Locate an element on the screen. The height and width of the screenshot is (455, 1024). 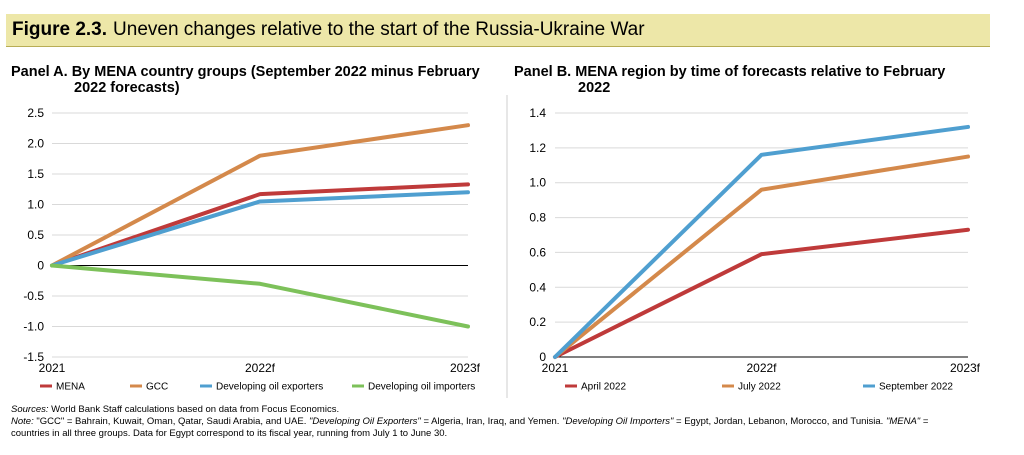
panel-b-ytick-label: 1.2 is located at coordinates (537, 148).